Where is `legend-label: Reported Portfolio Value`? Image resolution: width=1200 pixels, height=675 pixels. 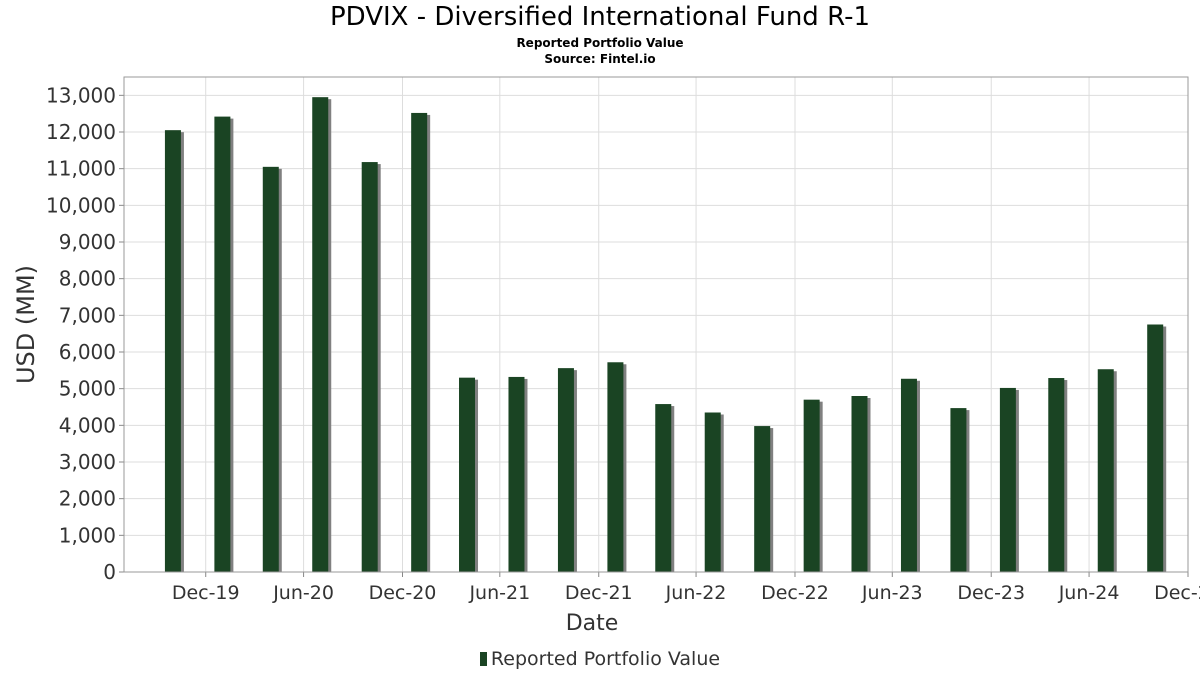
legend-label: Reported Portfolio Value is located at coordinates (605, 659).